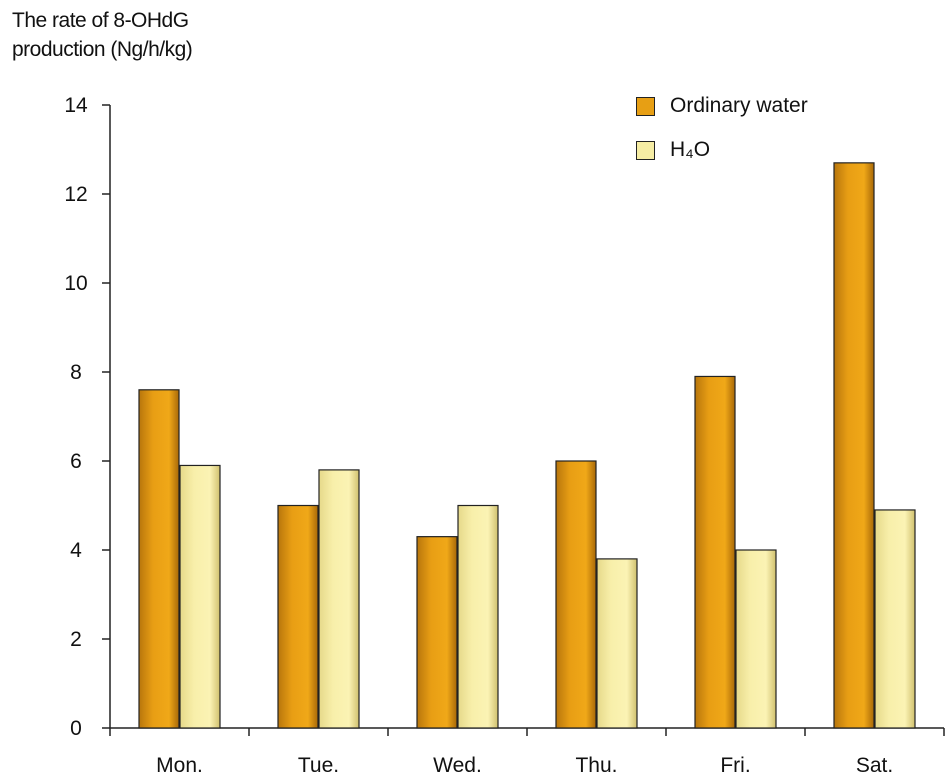  What do you see at coordinates (478, 616) in the screenshot?
I see `bar-h4o-wed` at bounding box center [478, 616].